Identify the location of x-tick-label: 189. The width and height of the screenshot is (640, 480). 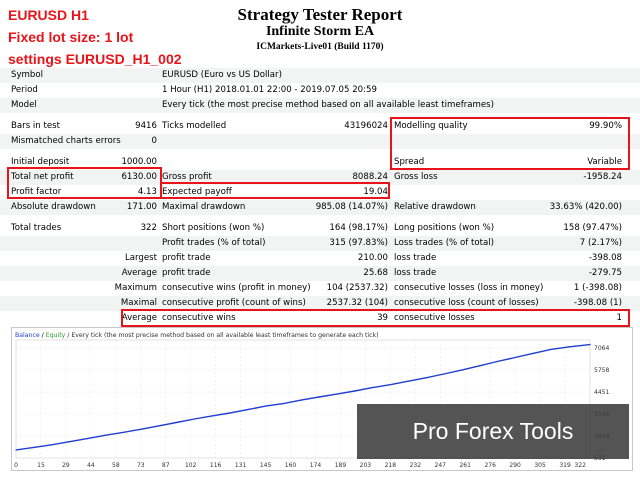
(341, 465).